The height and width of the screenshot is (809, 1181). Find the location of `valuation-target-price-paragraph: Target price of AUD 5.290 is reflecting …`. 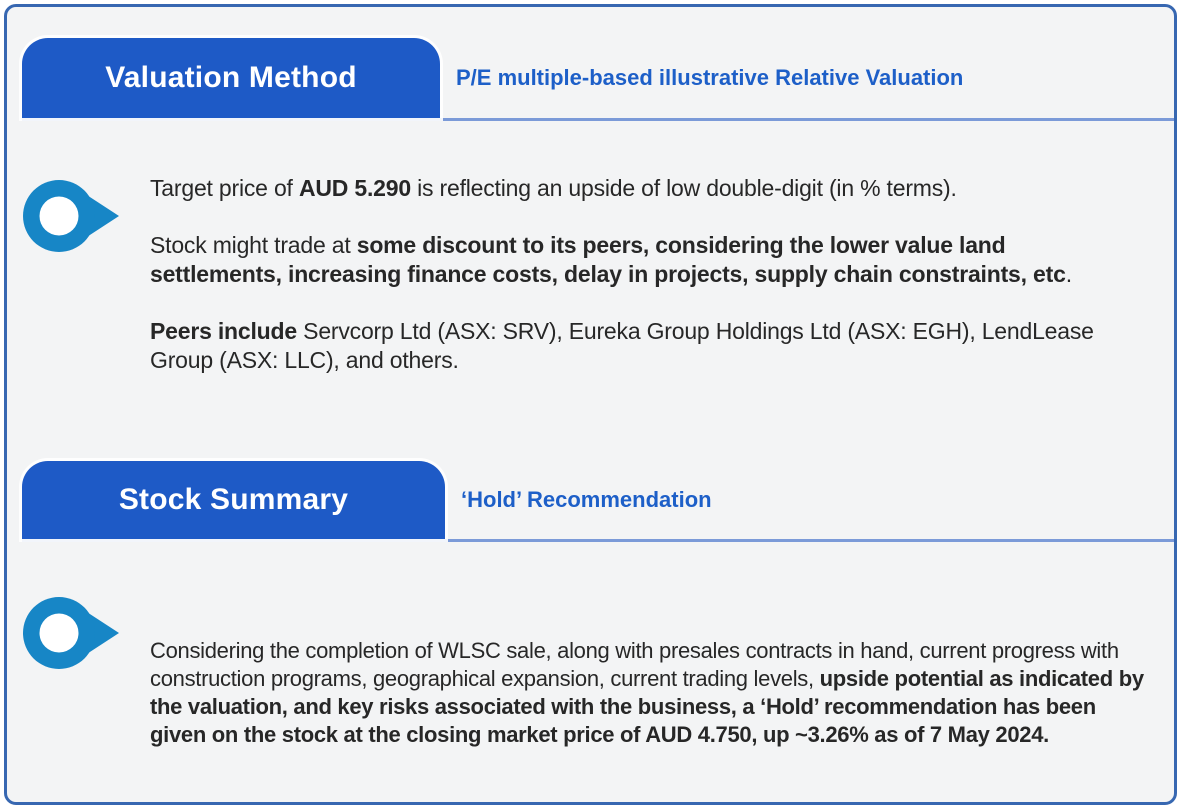

valuation-target-price-paragraph: Target price of AUD 5.290 is reflecting … is located at coordinates (553, 188).